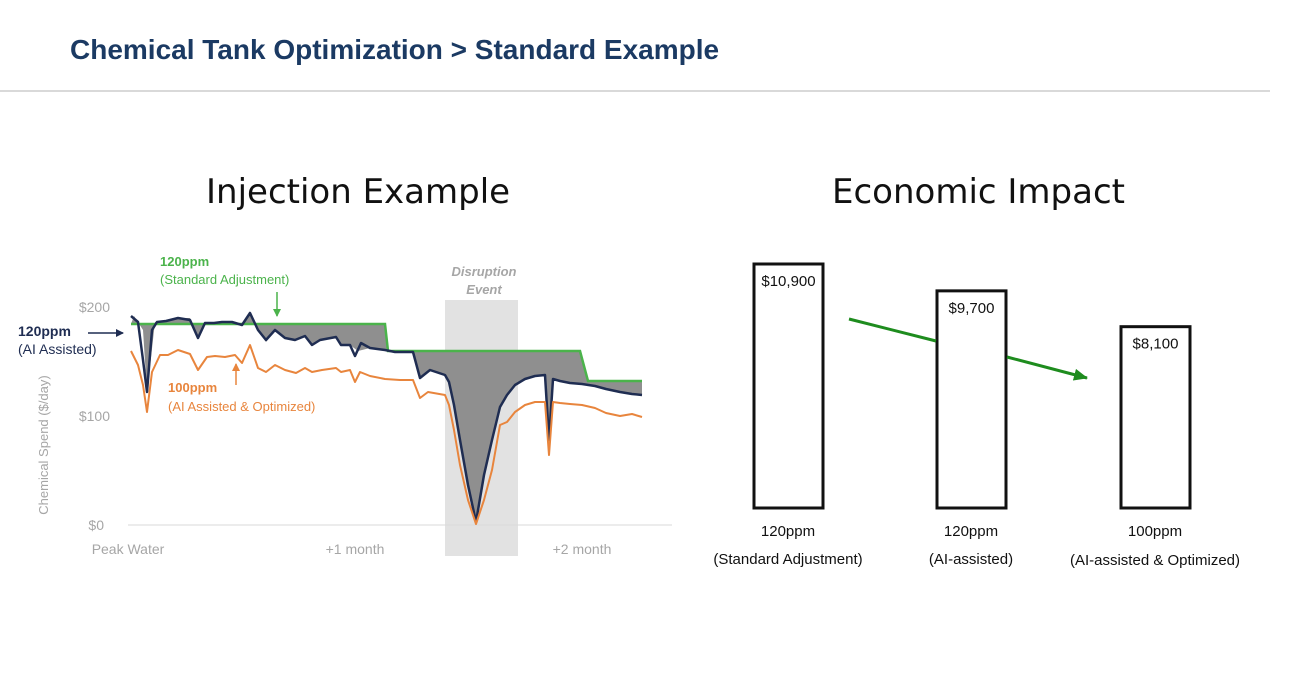 The image size is (1300, 678). I want to click on bar-value-label: $10,900, so click(788, 281).